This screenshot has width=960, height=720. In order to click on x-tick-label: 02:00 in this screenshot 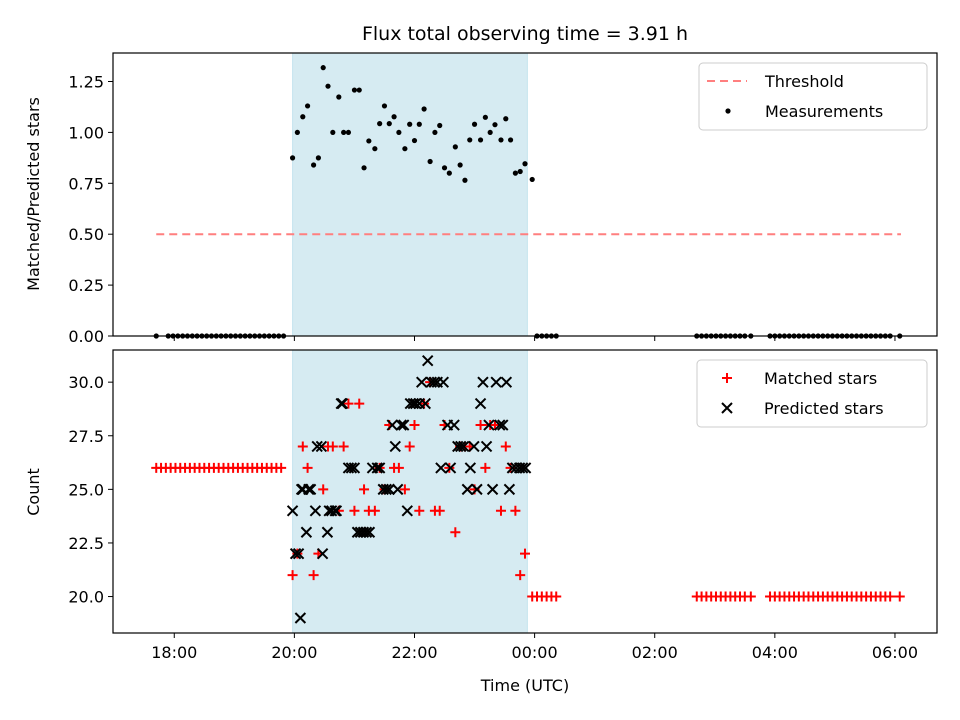, I will do `click(655, 652)`.